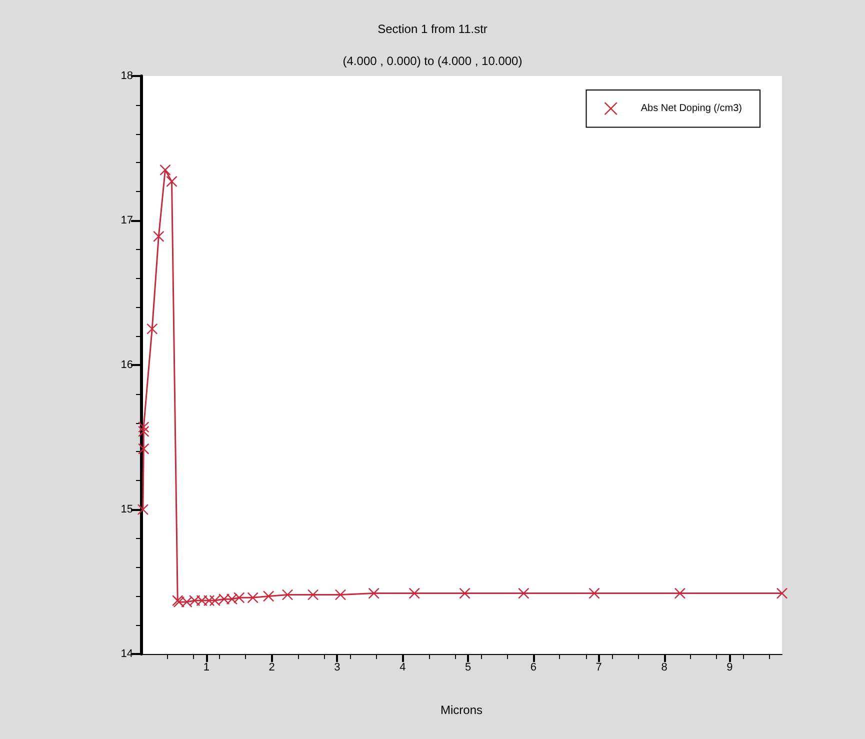 The image size is (865, 739). Describe the element at coordinates (432, 61) in the screenshot. I see `chart-subtitle: (4.000 , 0.000) to (4.000 , 10.000)` at that location.